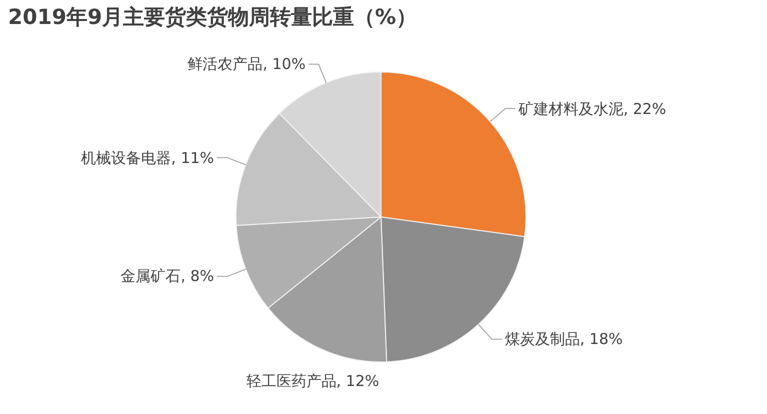  I want to click on slice-label: 矿建材料及水泥, 22%, so click(592, 109).